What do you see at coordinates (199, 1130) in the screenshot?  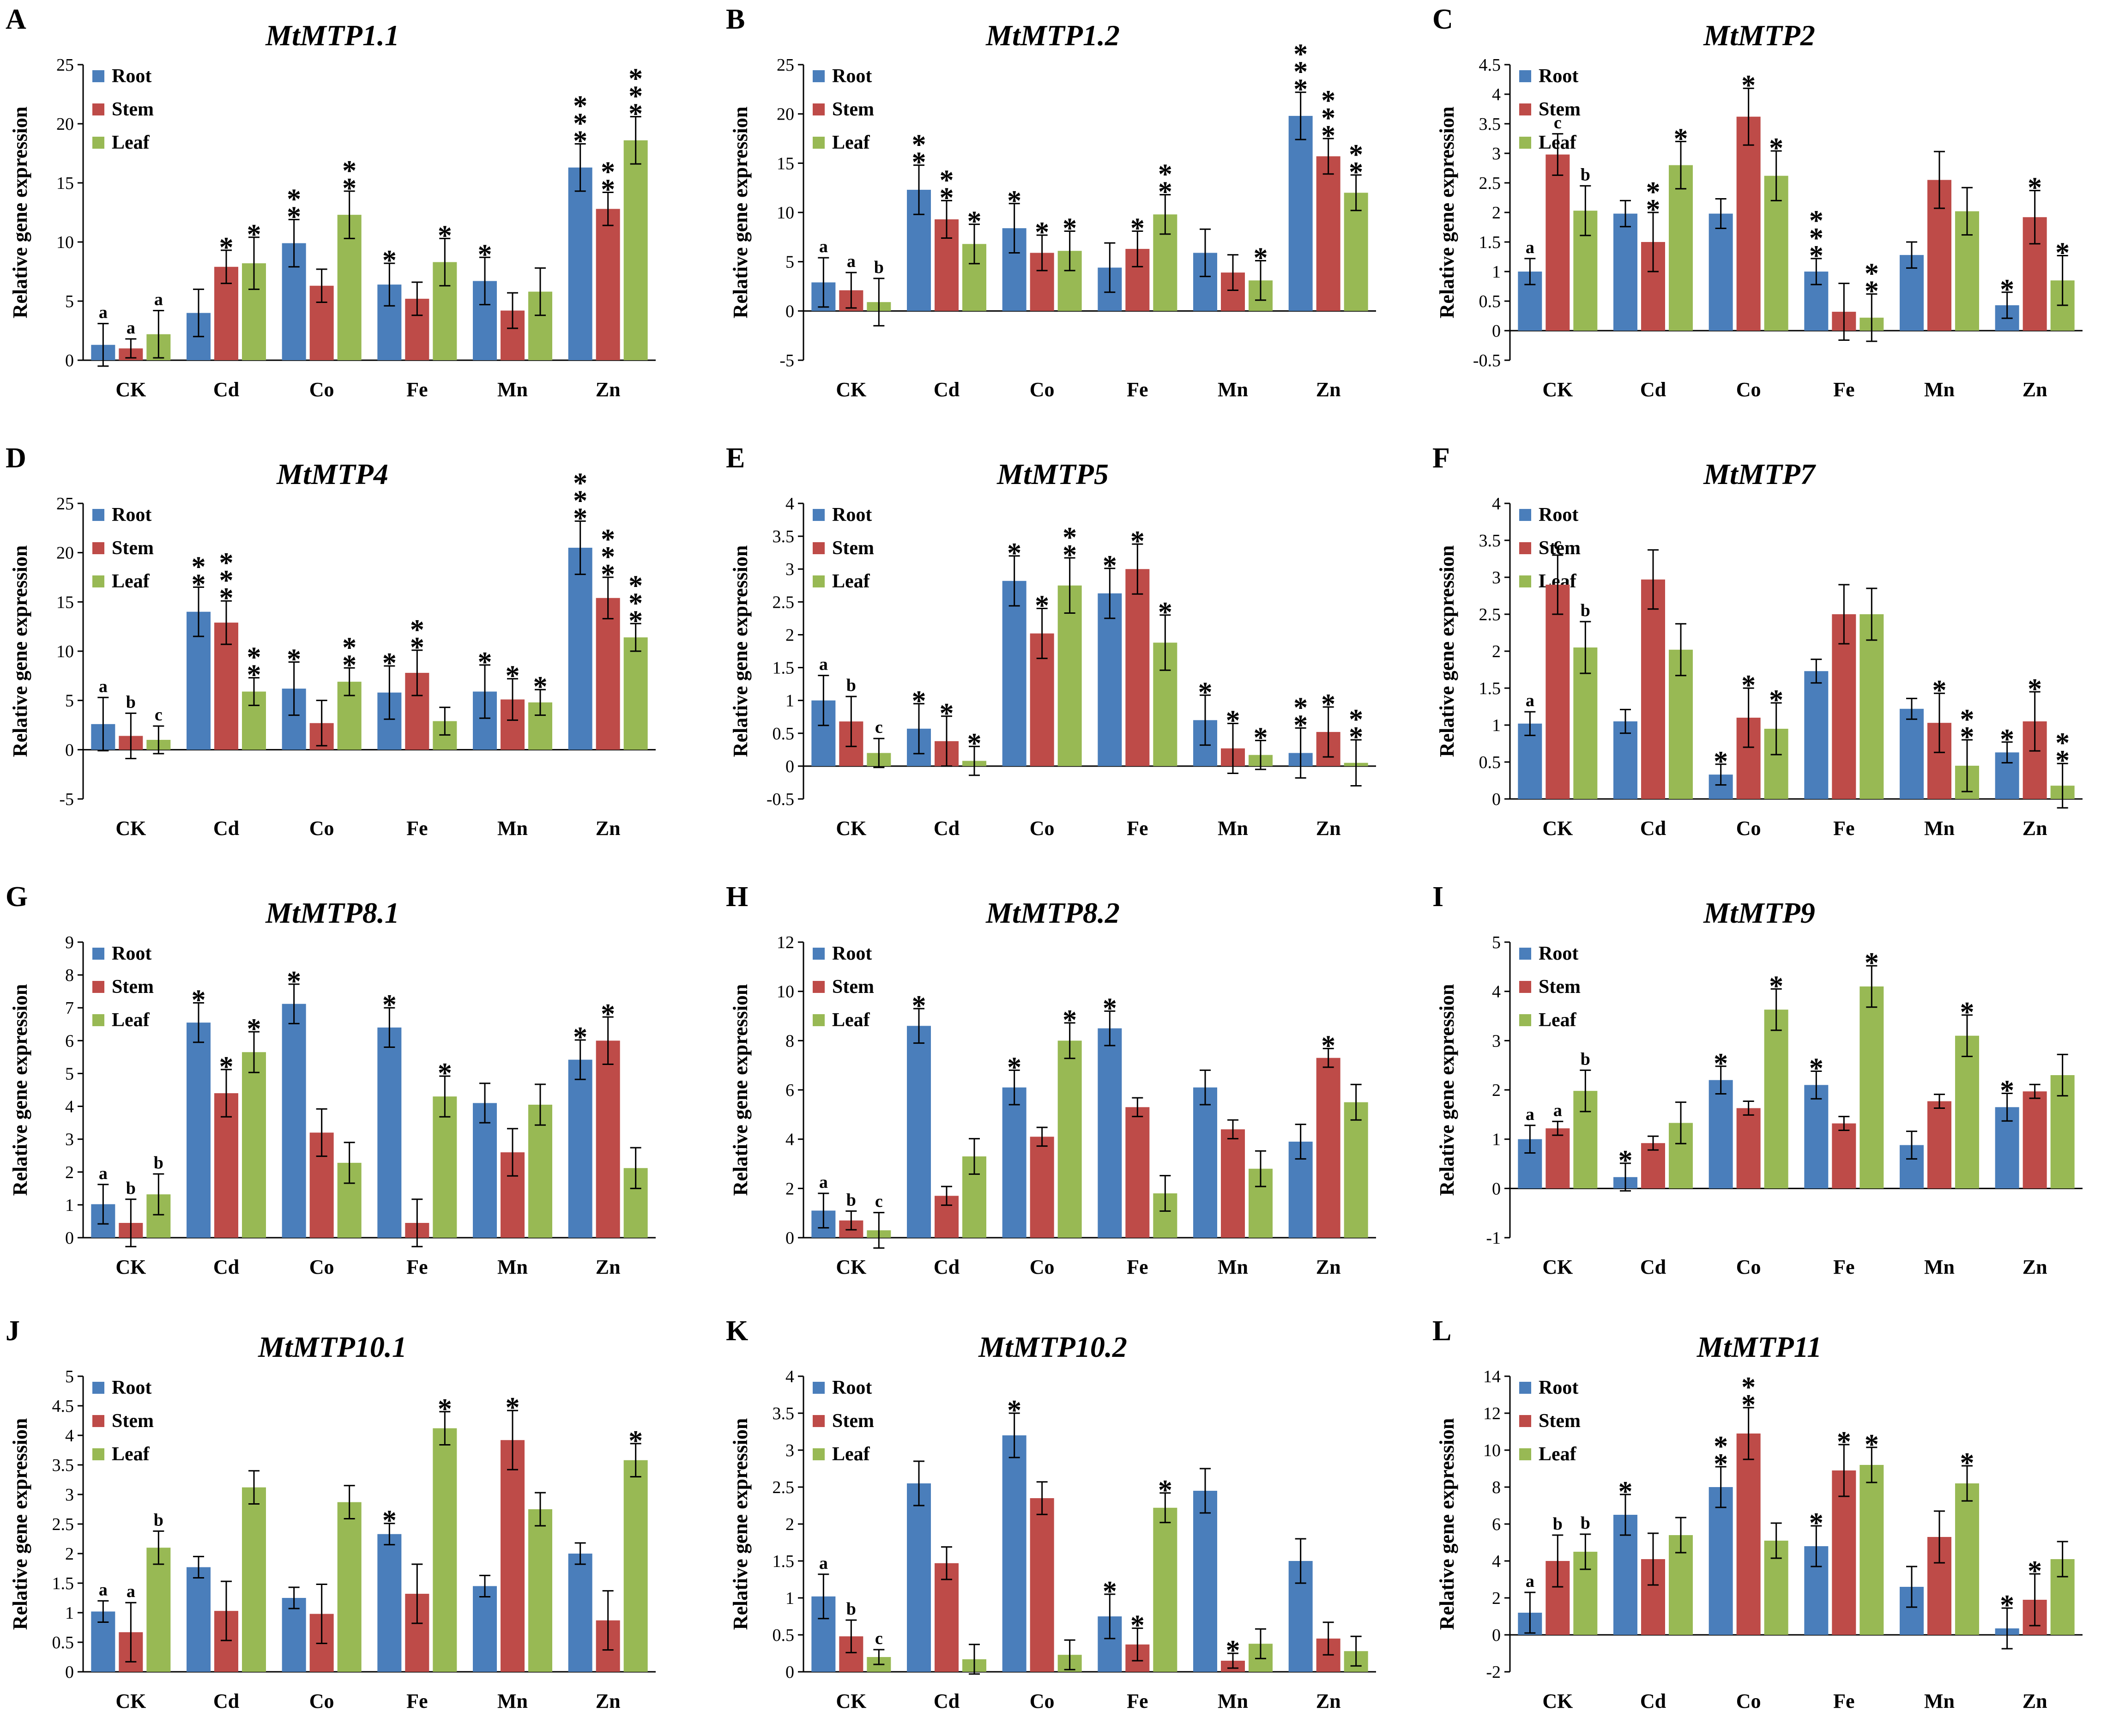 I see `bar-root-cd` at bounding box center [199, 1130].